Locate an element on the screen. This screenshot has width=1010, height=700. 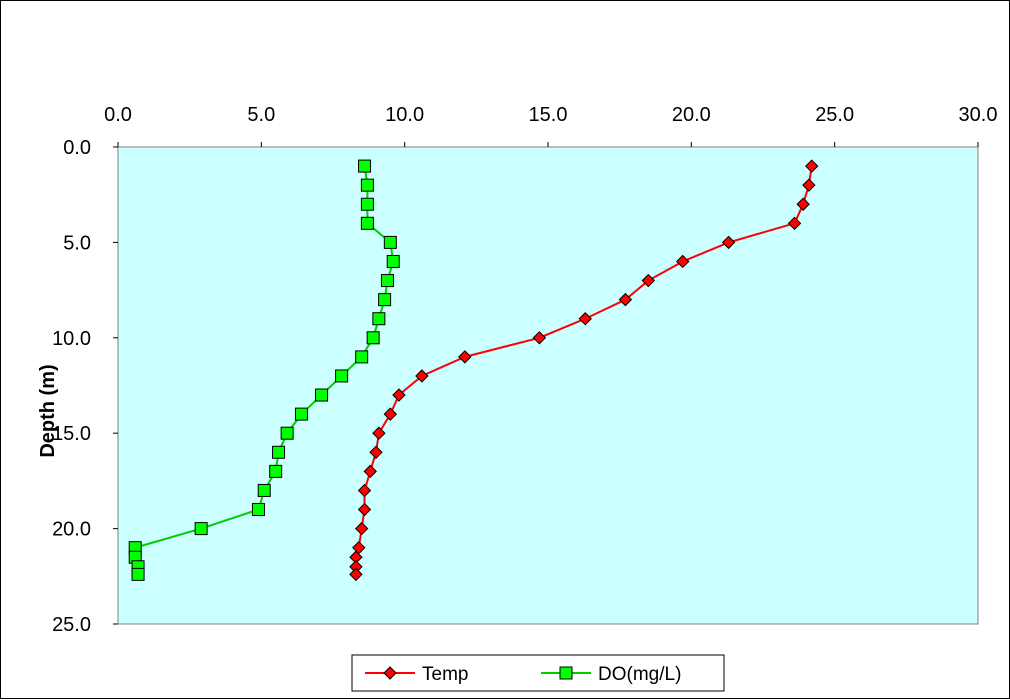
legend-label-temp: Temp is located at coordinates (445, 674).